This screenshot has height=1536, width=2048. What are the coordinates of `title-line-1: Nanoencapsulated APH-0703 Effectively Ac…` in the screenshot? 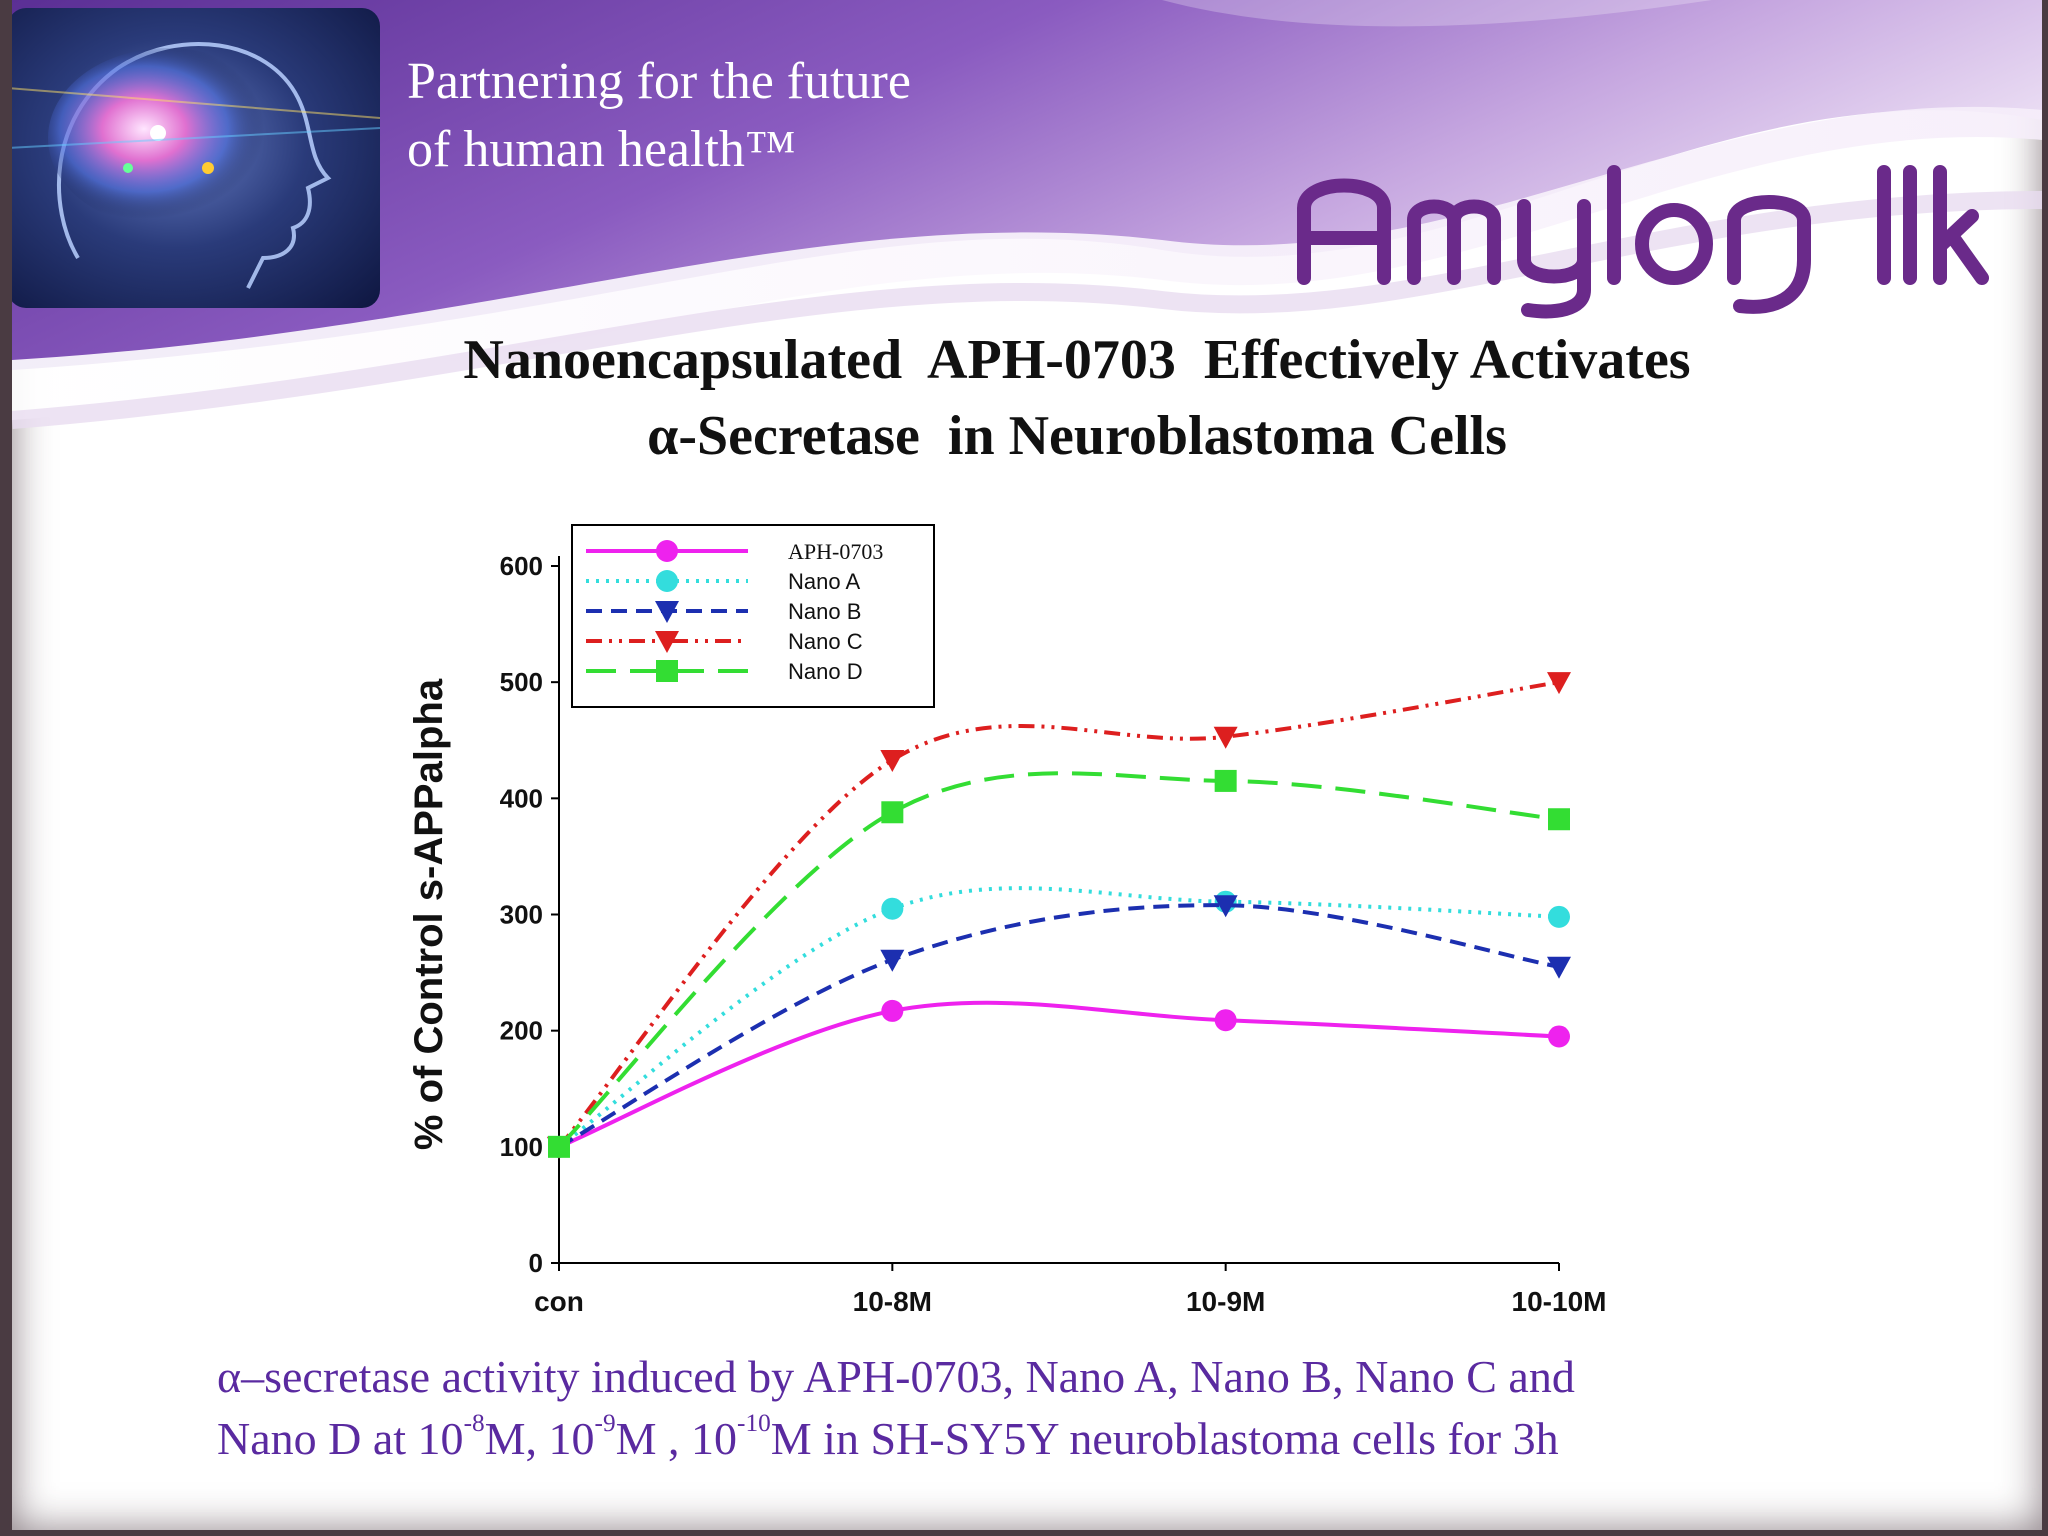 It's located at (1077, 360).